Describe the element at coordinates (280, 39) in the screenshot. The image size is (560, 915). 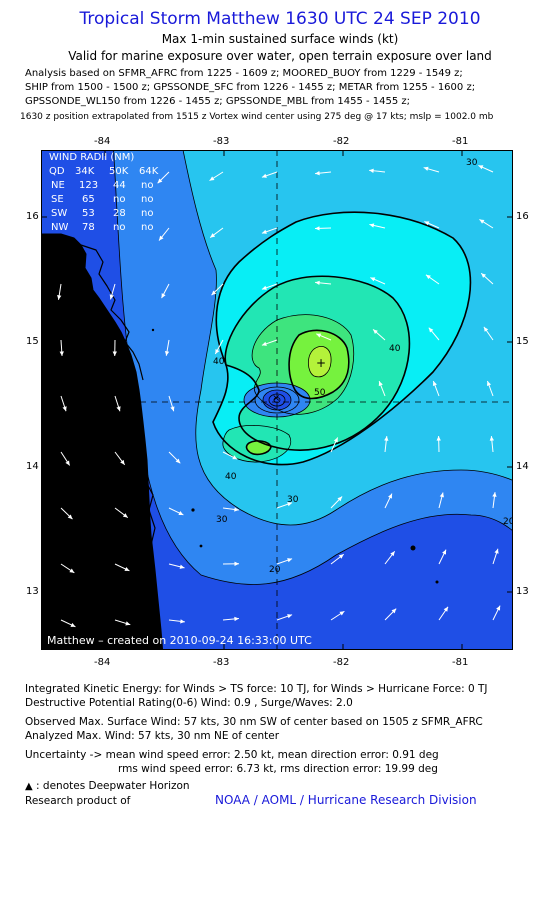
I see `subtitle-wind-type: Max 1-min sustained surface winds (kt)` at that location.